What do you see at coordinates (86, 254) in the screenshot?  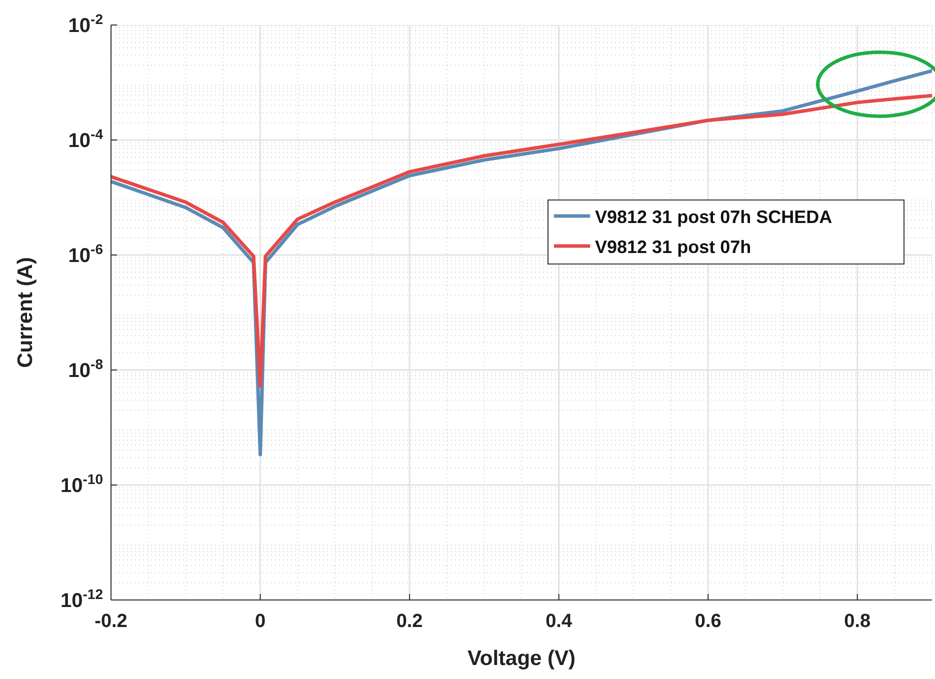 I see `y-tick-label: 10$^{-6}$` at bounding box center [86, 254].